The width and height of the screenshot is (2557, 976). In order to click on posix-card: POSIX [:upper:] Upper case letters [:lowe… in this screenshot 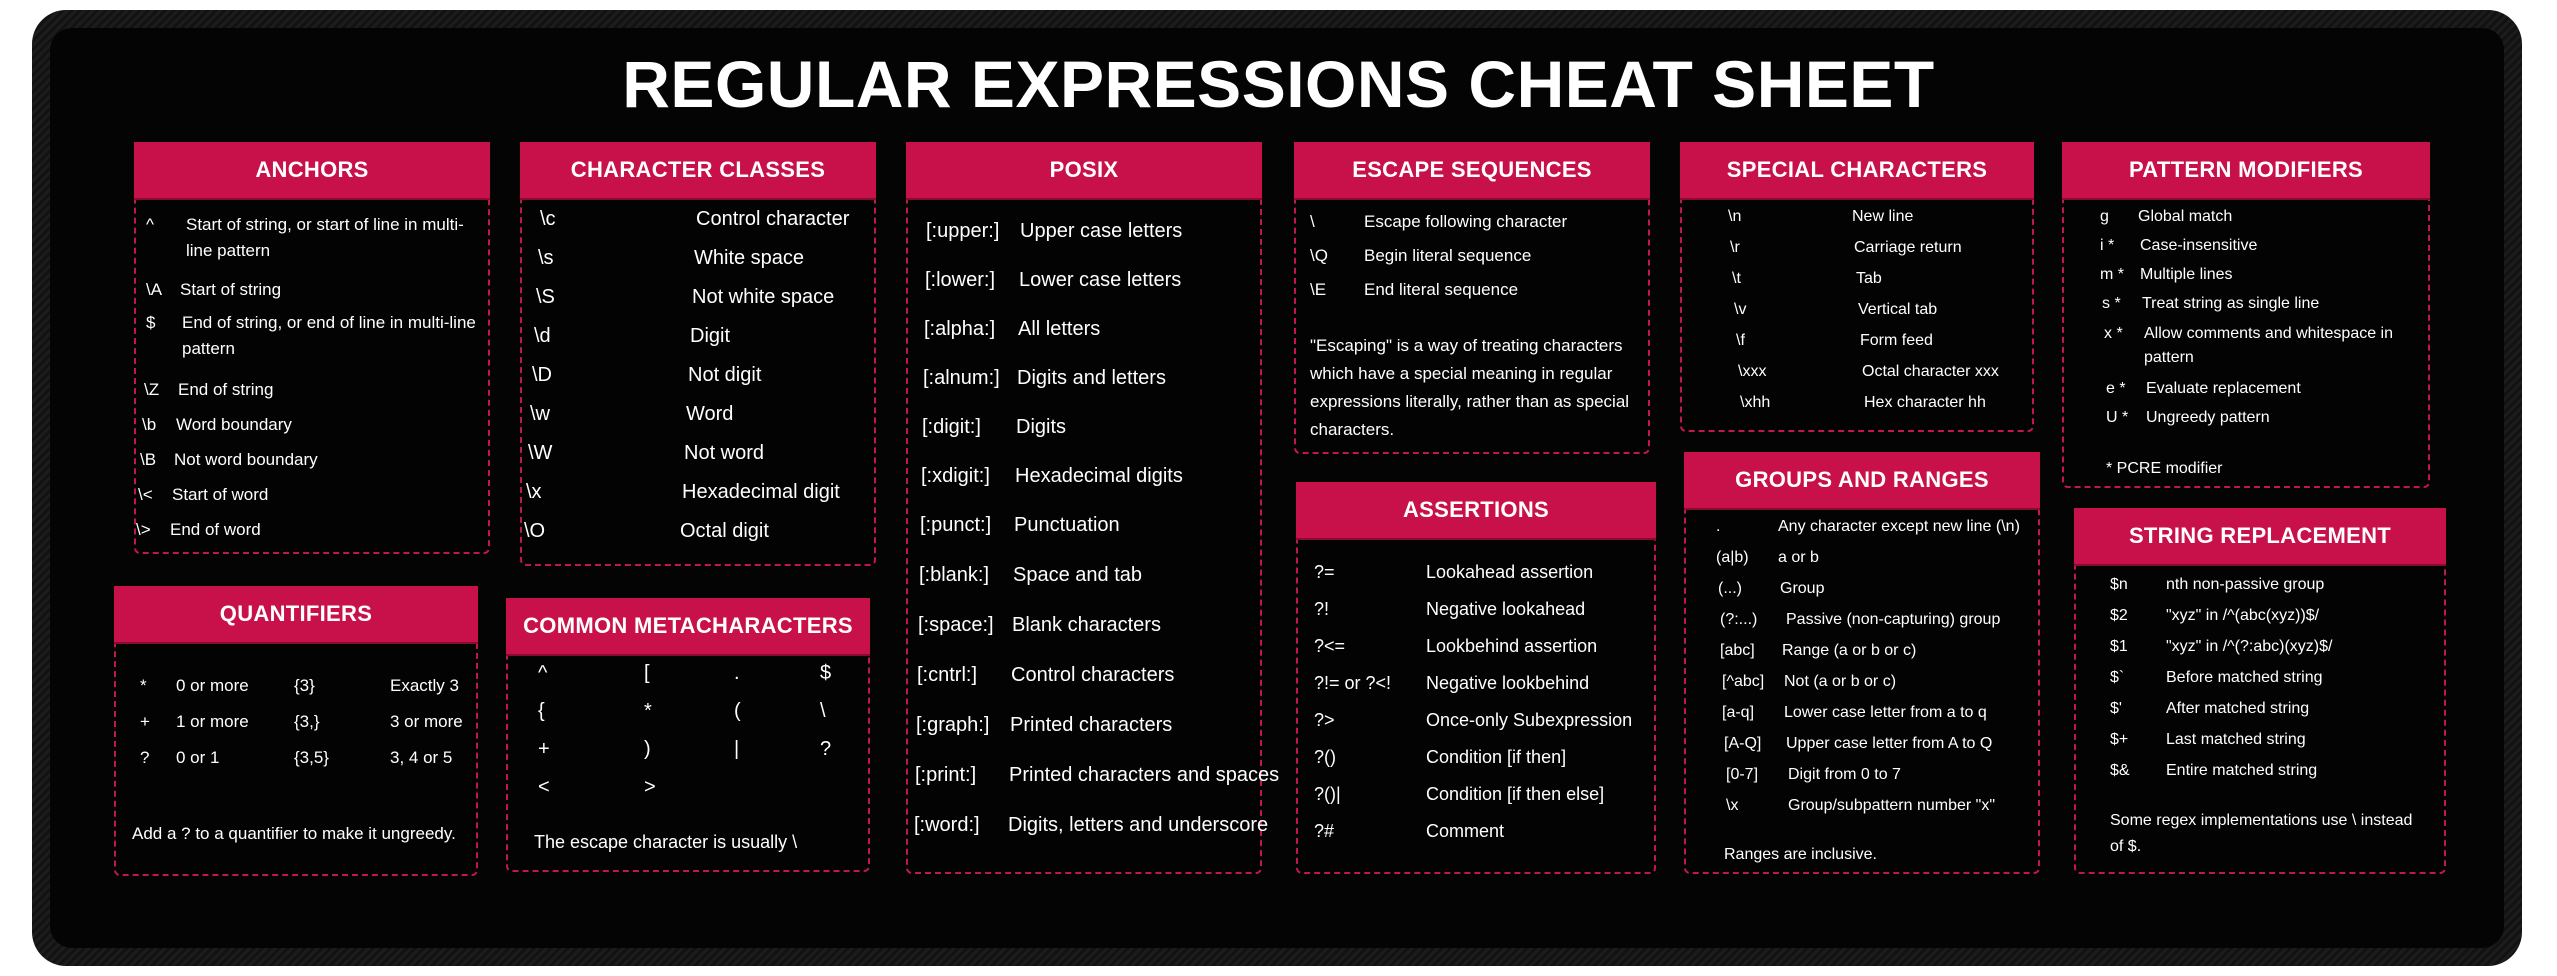, I will do `click(1092, 508)`.